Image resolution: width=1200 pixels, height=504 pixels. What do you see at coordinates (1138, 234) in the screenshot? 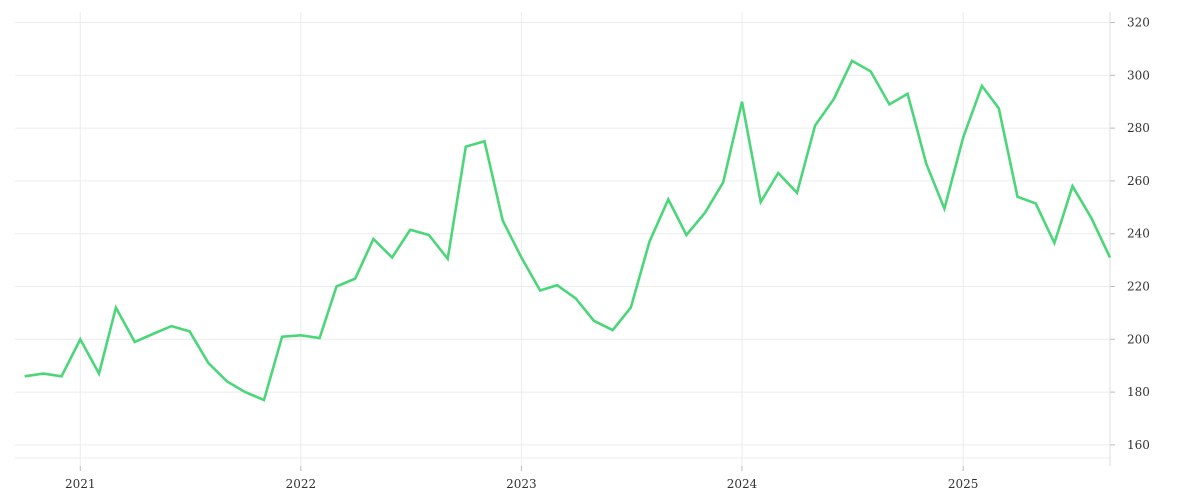
I see `y-tick-label: 240` at bounding box center [1138, 234].